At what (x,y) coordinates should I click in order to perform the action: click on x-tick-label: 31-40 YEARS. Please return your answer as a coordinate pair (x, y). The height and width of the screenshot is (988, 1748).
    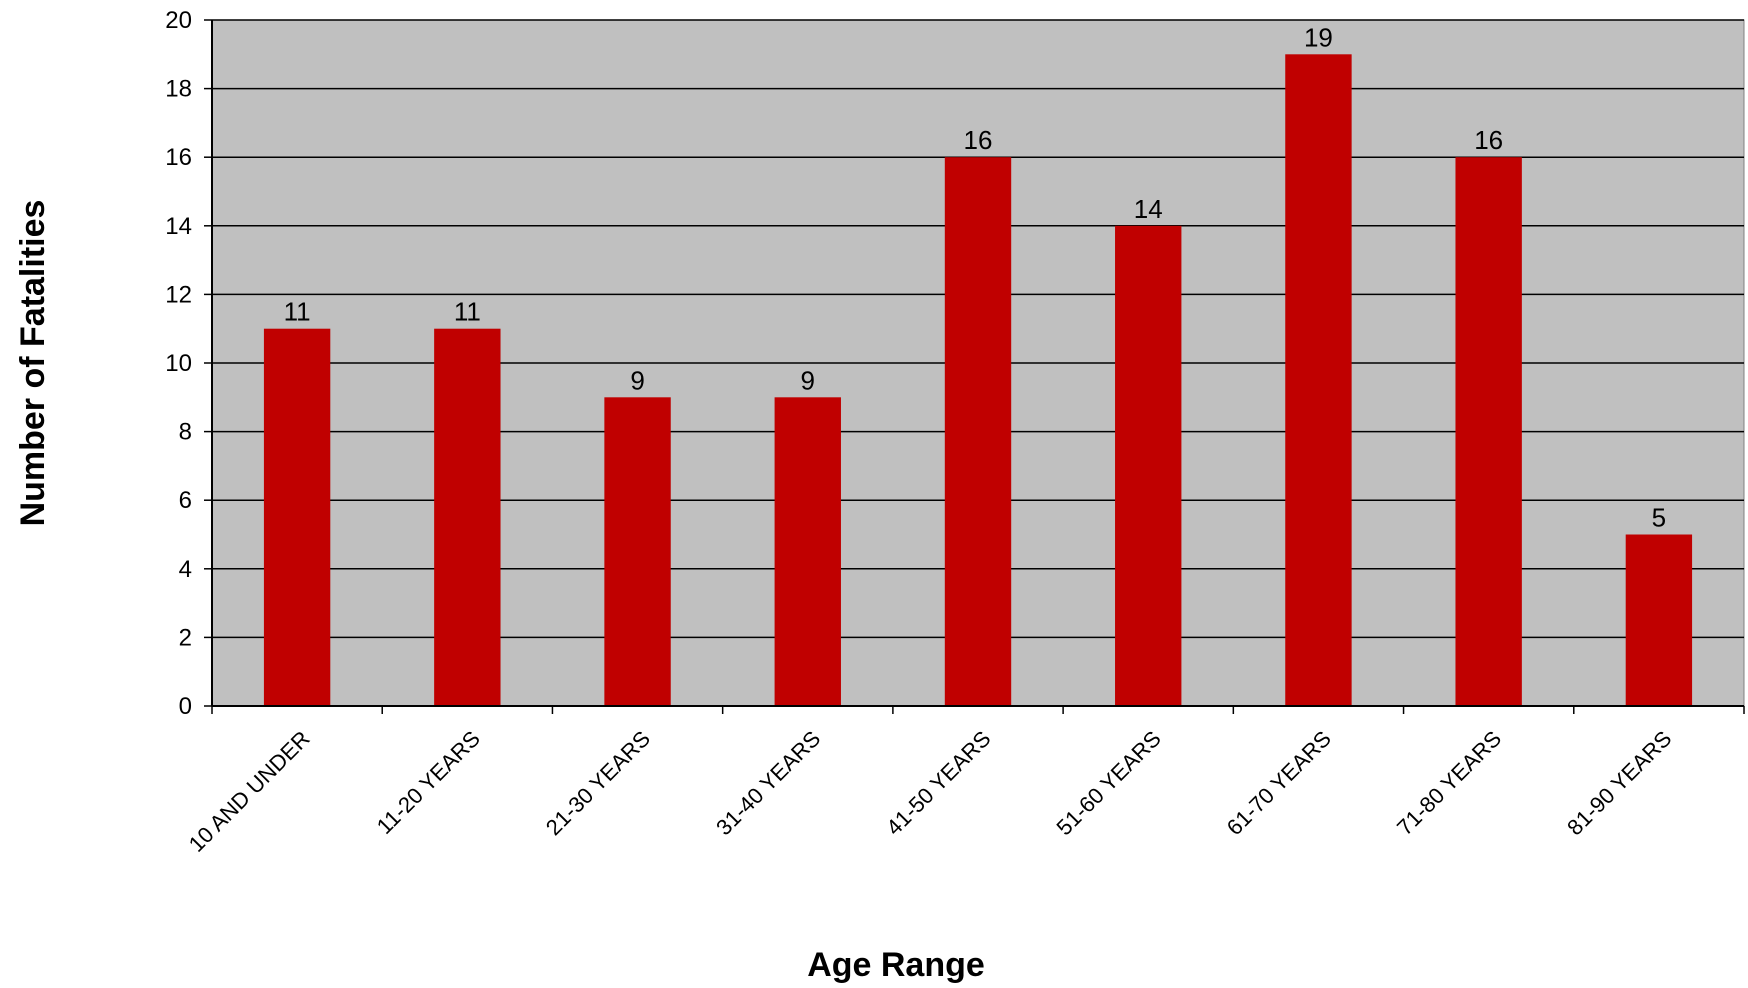
    Looking at the image, I should click on (768, 783).